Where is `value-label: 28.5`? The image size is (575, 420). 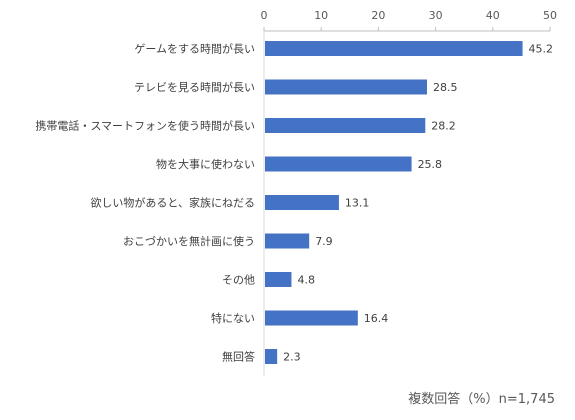 value-label: 28.5 is located at coordinates (445, 87).